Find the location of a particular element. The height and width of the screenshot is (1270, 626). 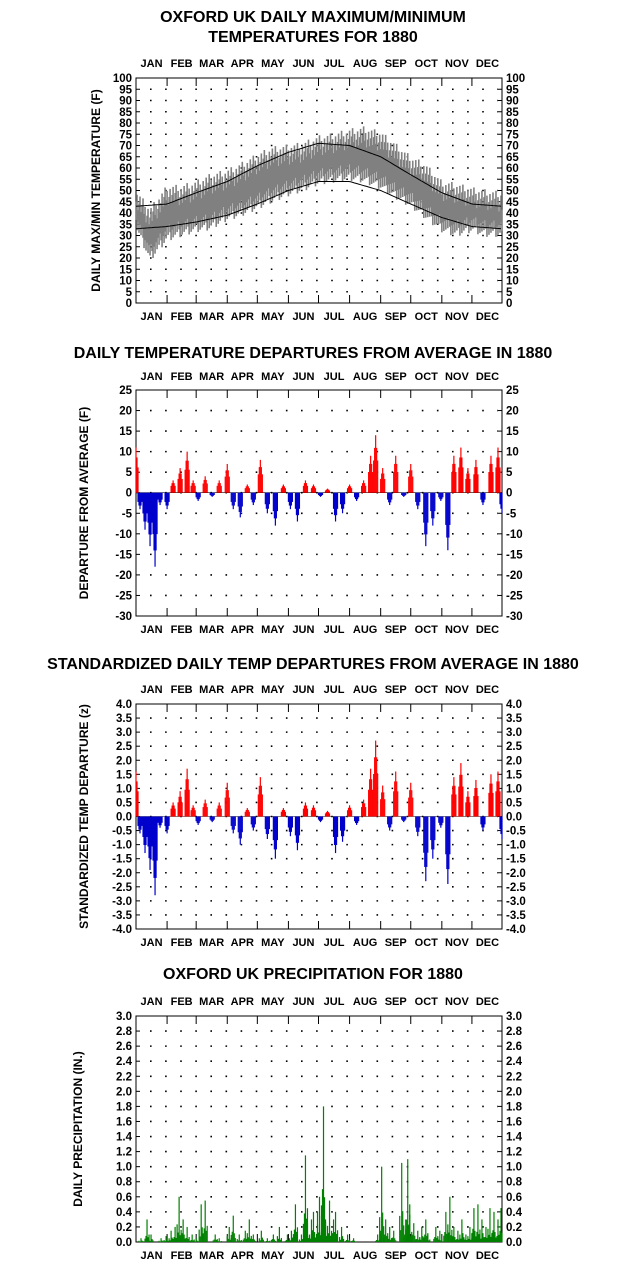

y-tick-label-left: 1.6 is located at coordinates (124, 1122).